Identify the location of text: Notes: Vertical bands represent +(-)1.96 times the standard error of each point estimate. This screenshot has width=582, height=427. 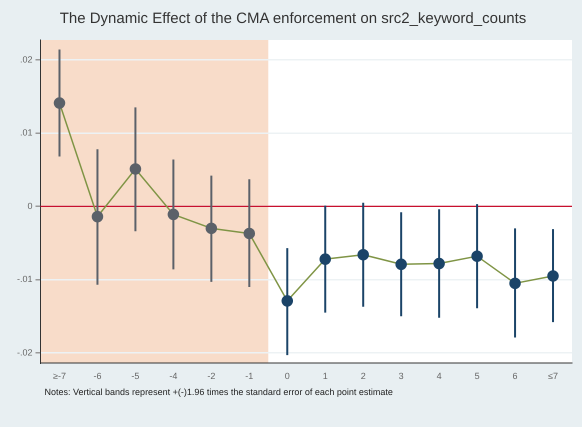
(218, 392).